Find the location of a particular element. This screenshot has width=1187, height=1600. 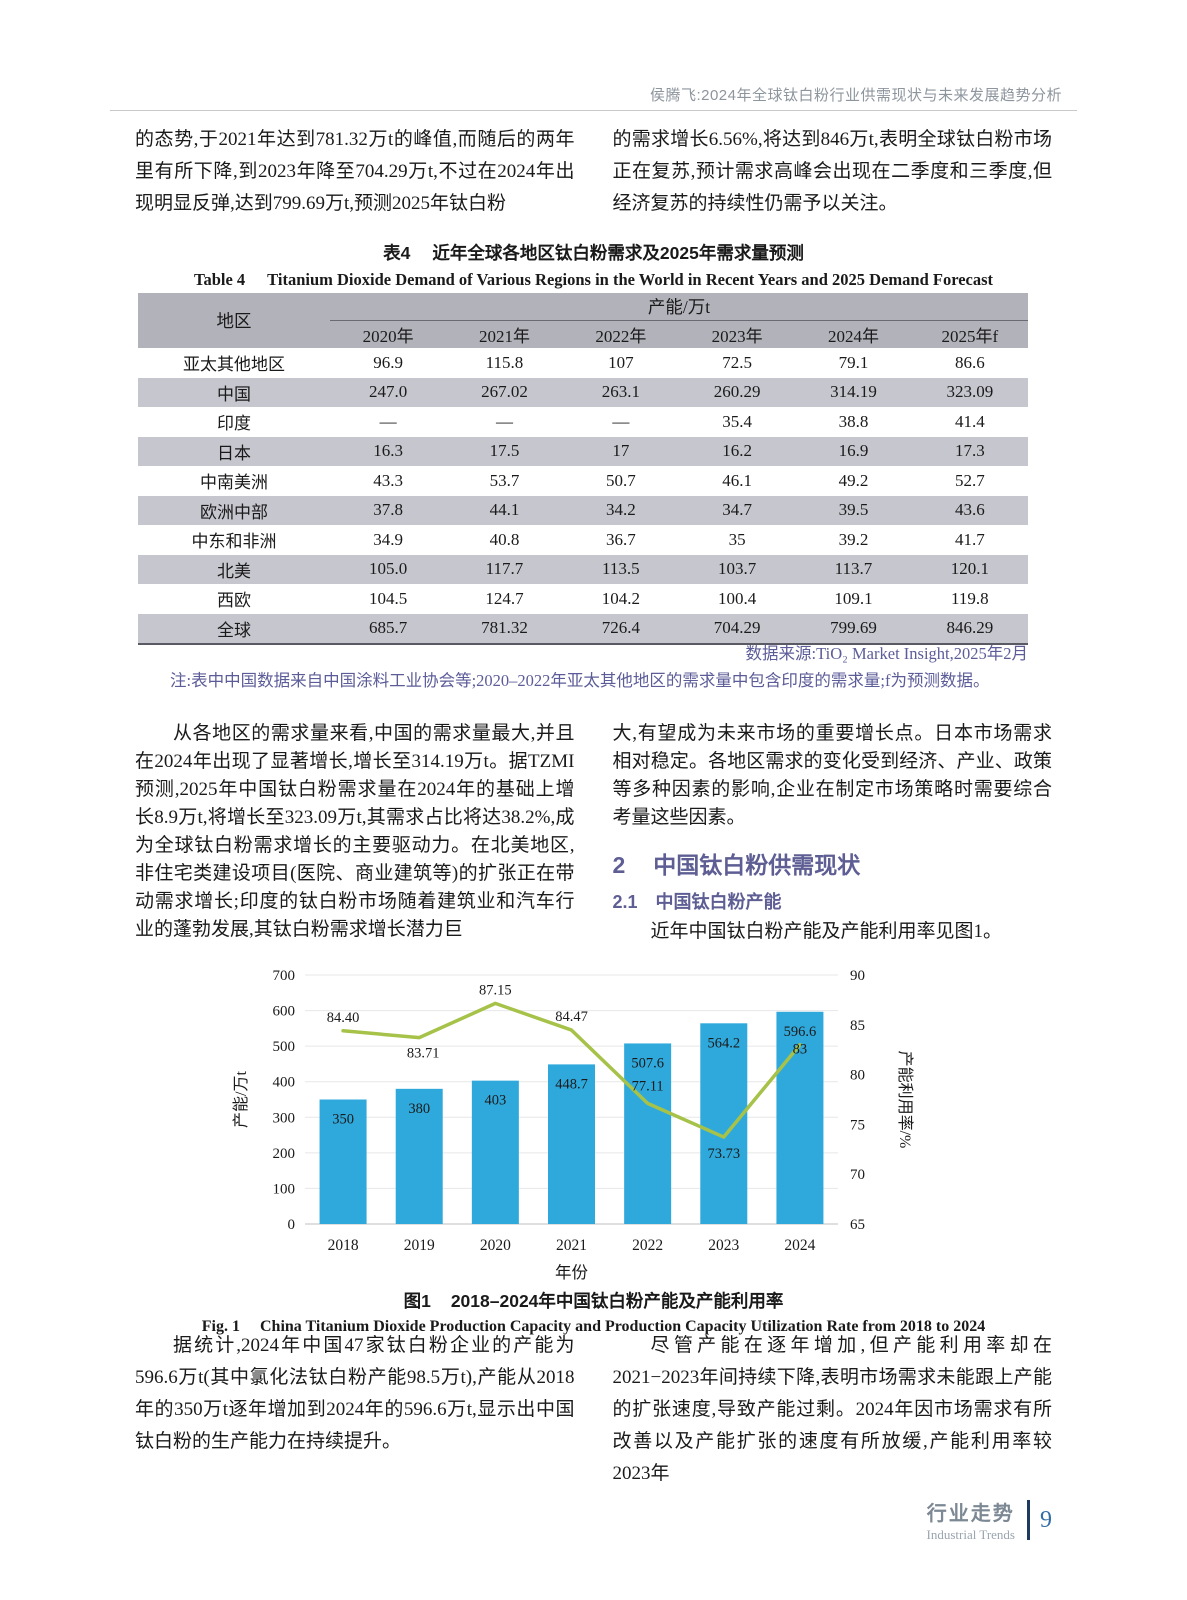

value-cell: 115.8 is located at coordinates (504, 362).